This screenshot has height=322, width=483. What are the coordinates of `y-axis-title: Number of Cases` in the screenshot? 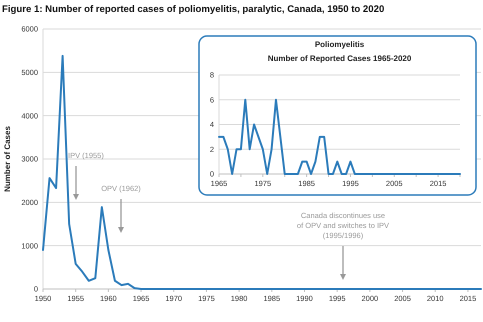 It's located at (7, 159).